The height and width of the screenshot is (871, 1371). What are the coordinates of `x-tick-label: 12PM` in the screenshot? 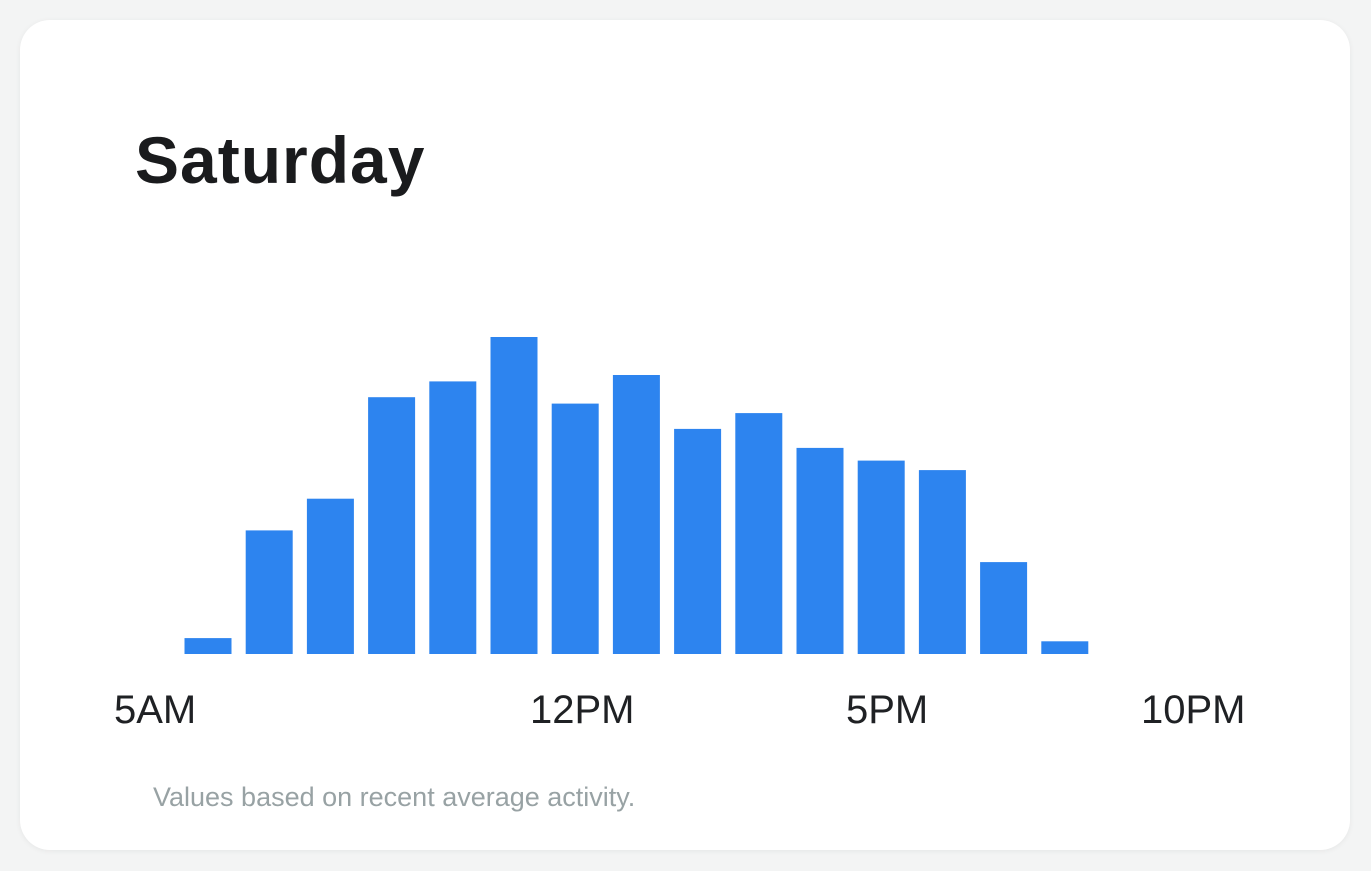 It's located at (582, 710).